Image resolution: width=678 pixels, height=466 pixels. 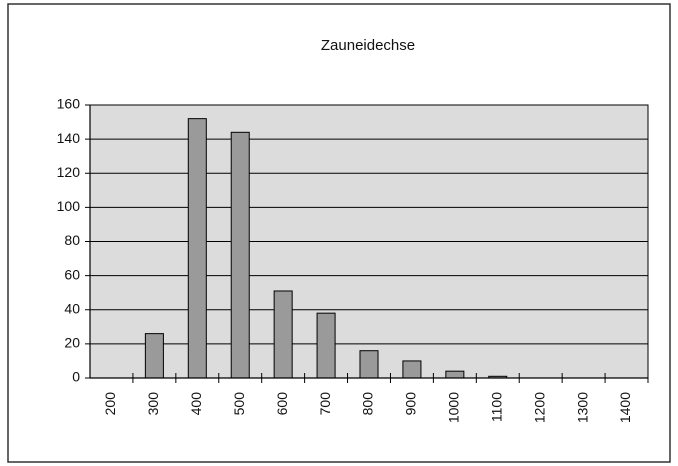 I want to click on x-tick-label: 1300, so click(x=582, y=407).